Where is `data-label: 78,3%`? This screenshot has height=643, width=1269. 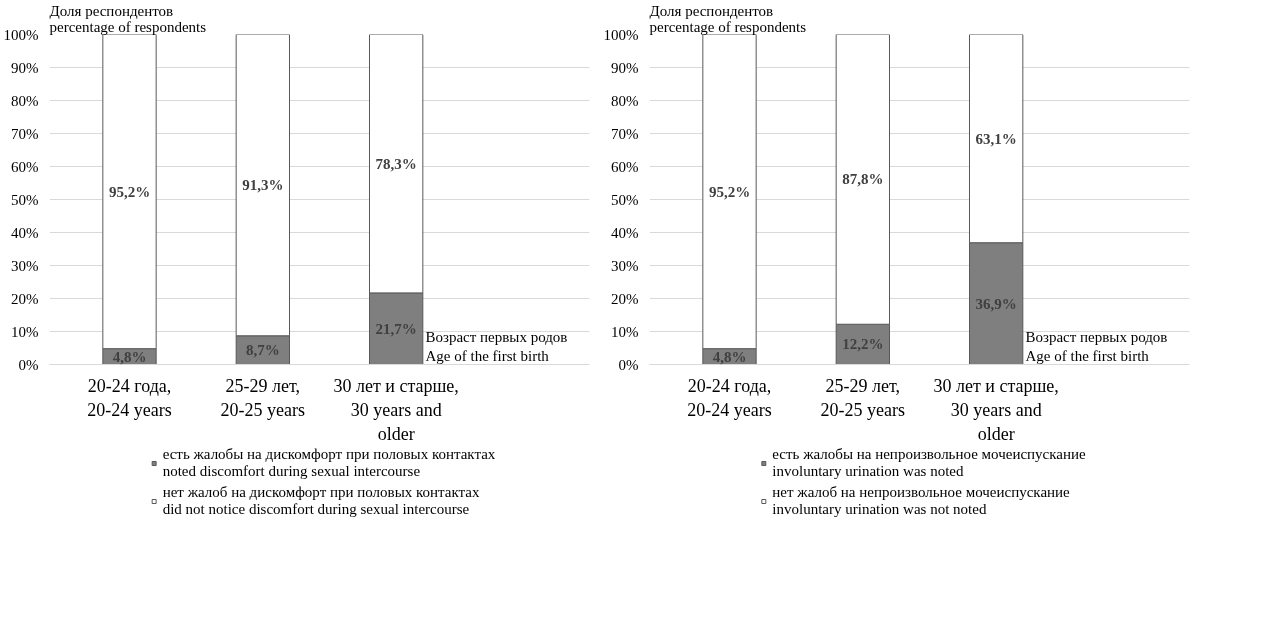 data-label: 78,3% is located at coordinates (396, 163).